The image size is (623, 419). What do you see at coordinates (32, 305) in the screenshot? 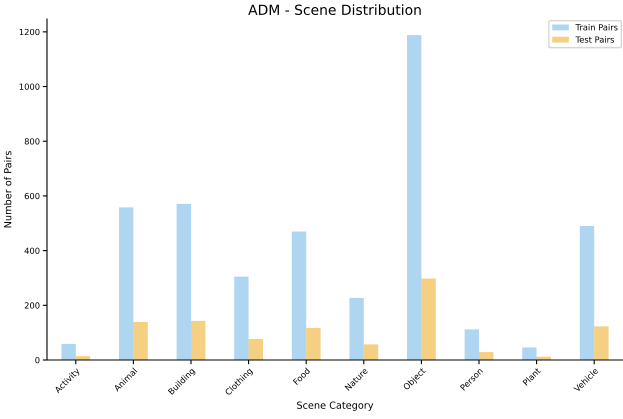
I see `y-tick-label: 200` at bounding box center [32, 305].